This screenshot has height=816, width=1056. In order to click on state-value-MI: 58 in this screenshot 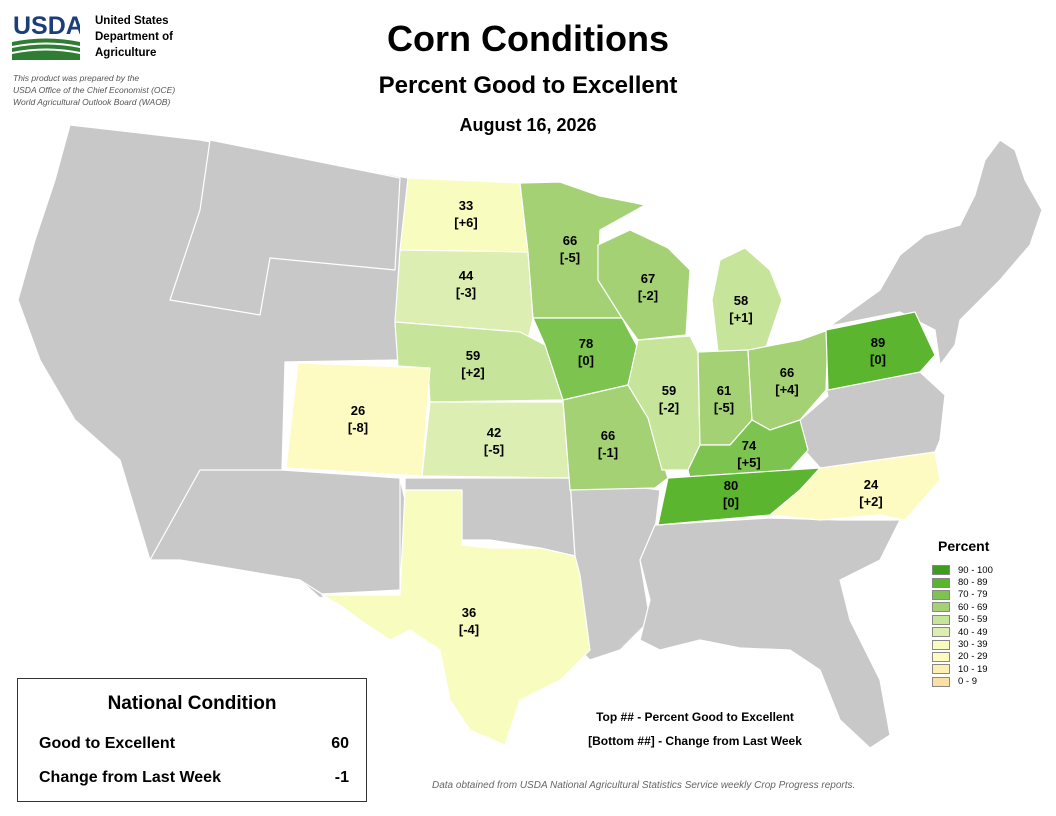, I will do `click(741, 300)`.